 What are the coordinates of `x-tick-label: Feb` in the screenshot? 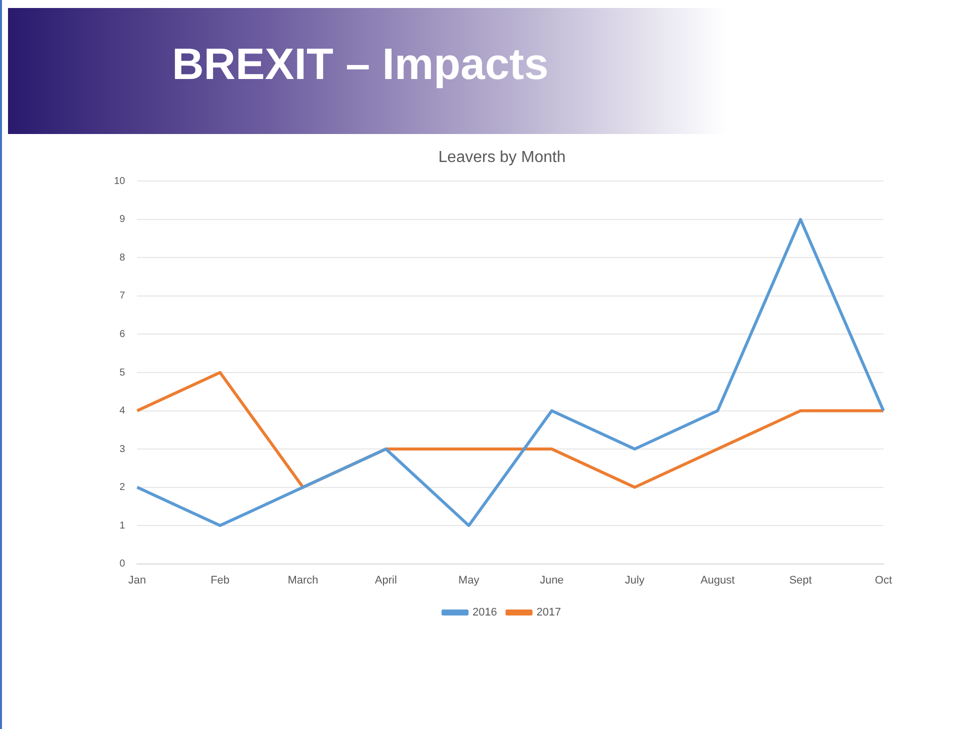 It's located at (220, 580).